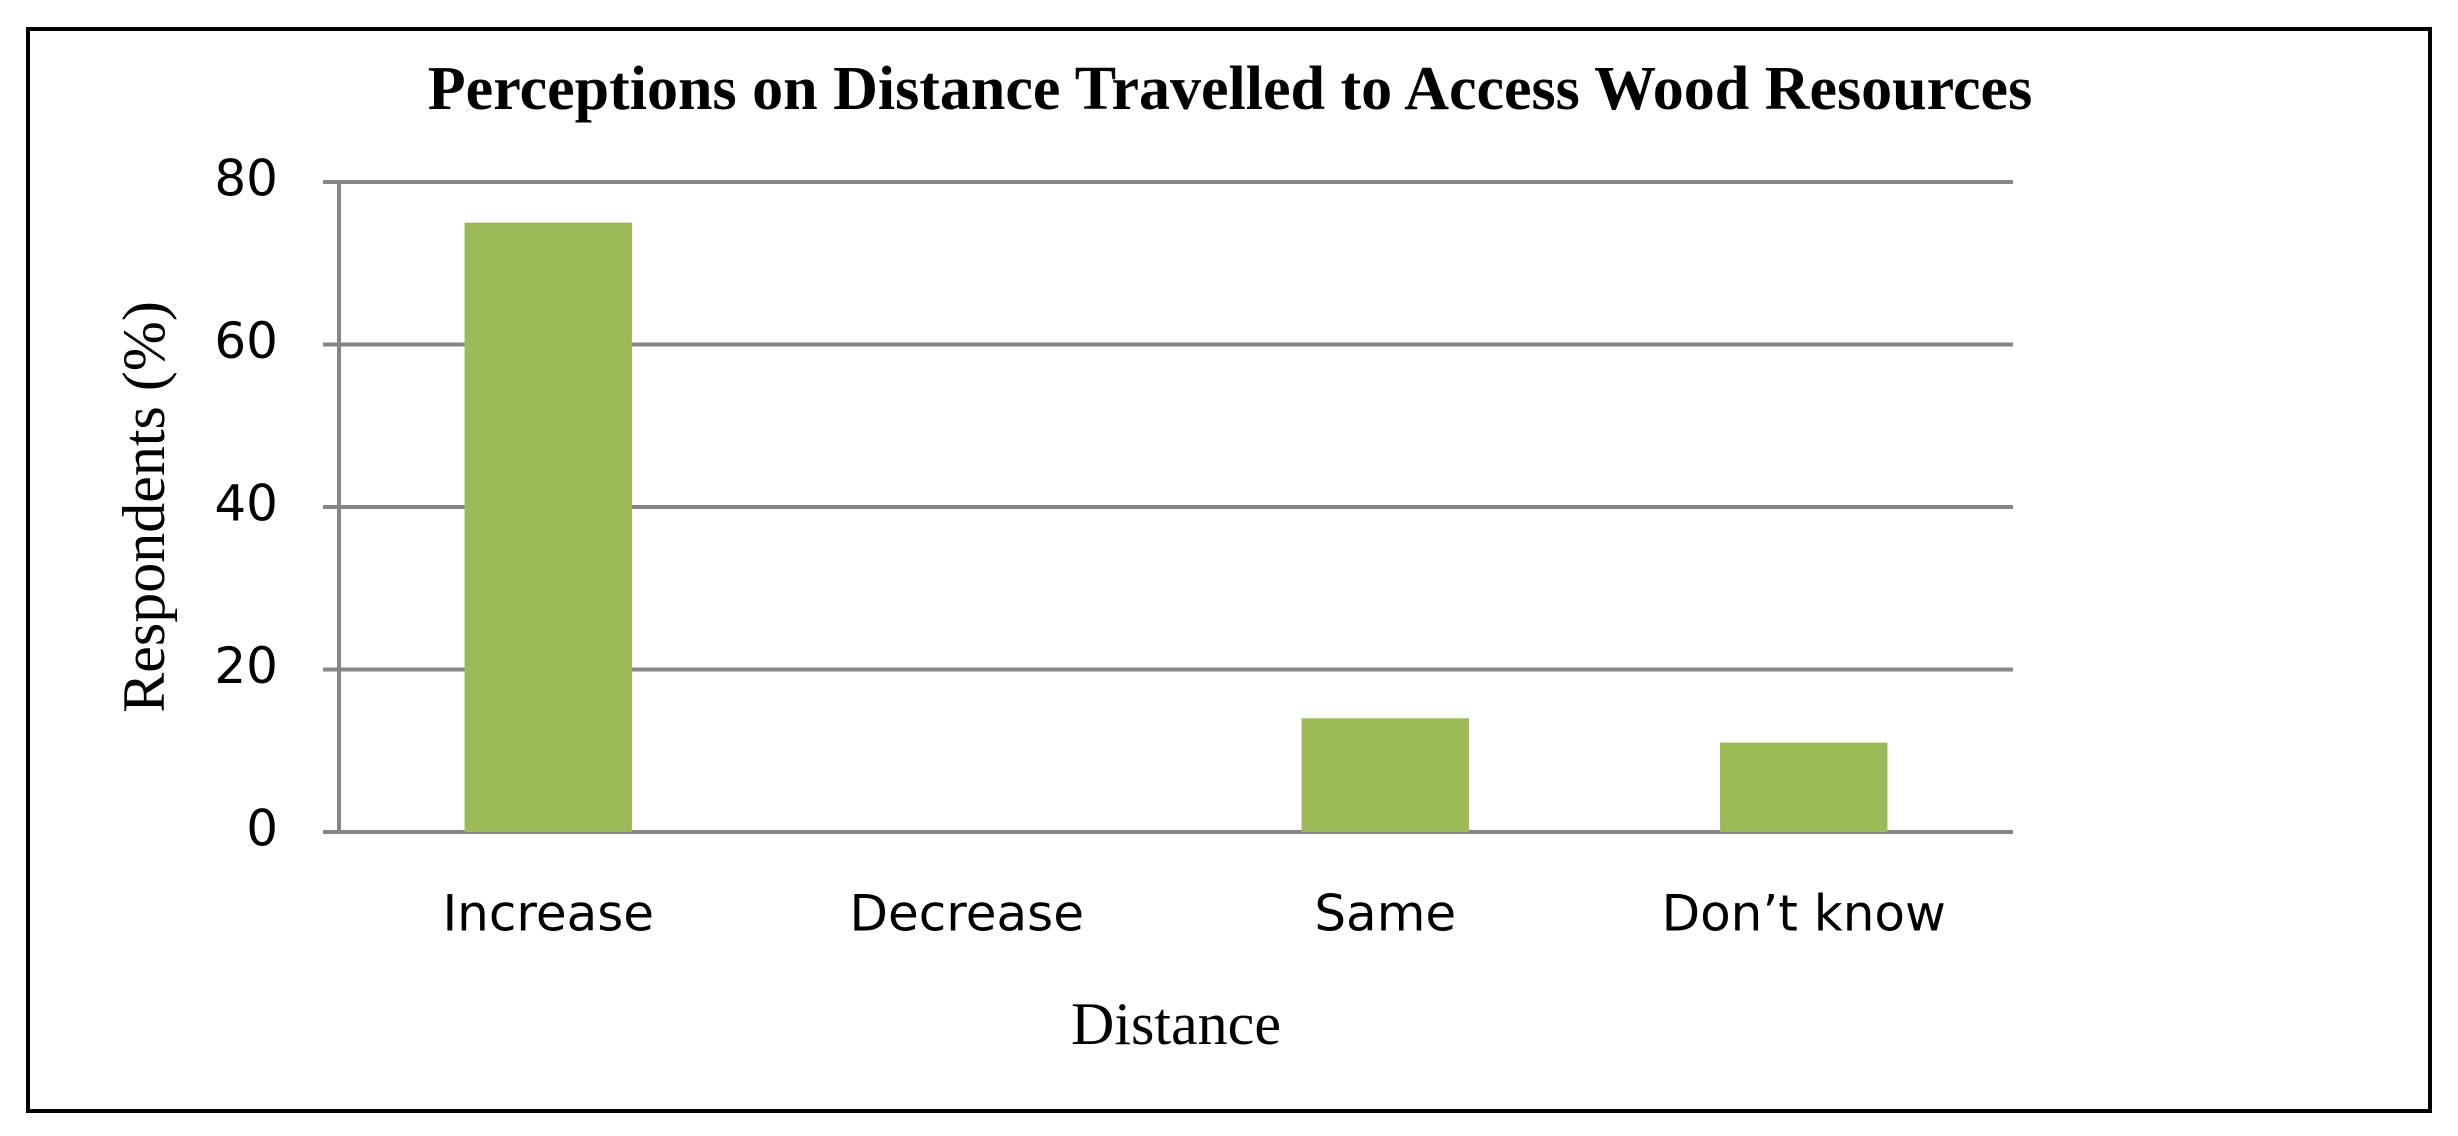  What do you see at coordinates (1176, 1024) in the screenshot?
I see `x-axis-title: Distance` at bounding box center [1176, 1024].